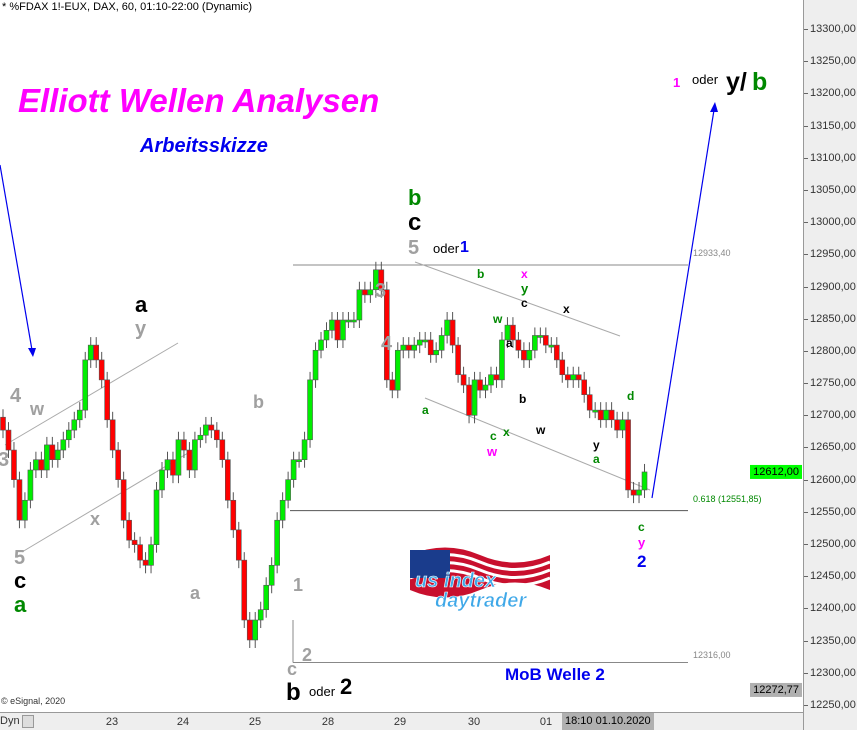 The height and width of the screenshot is (730, 857). Describe the element at coordinates (677, 82) in the screenshot. I see `target-1: 1` at that location.